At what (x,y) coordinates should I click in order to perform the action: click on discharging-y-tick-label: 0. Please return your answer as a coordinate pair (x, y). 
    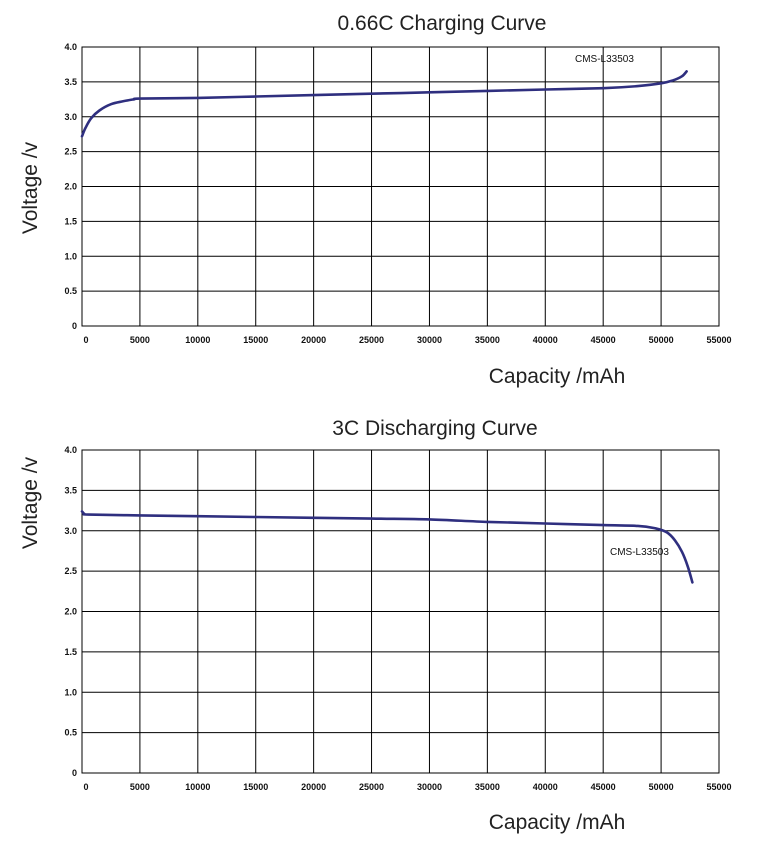
    Looking at the image, I should click on (74, 773).